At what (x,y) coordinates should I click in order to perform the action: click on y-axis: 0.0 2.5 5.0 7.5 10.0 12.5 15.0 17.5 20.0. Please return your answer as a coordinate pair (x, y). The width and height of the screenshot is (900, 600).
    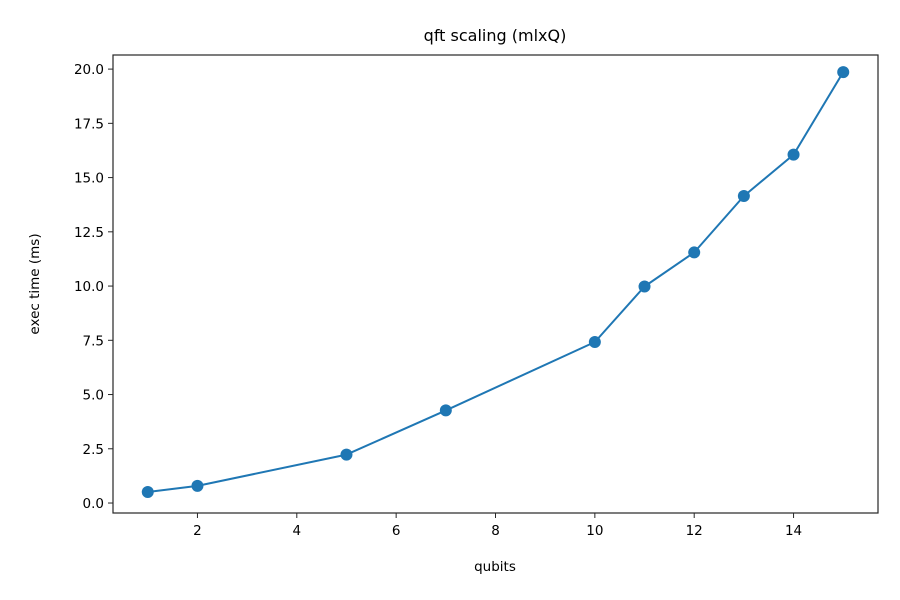
    Looking at the image, I should click on (93, 287).